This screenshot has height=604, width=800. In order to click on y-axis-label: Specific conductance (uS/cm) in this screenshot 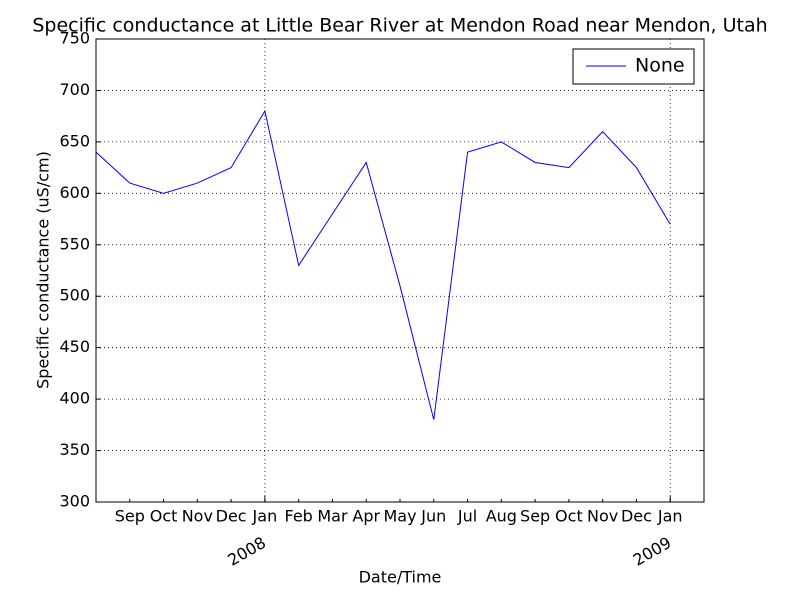, I will do `click(43, 270)`.